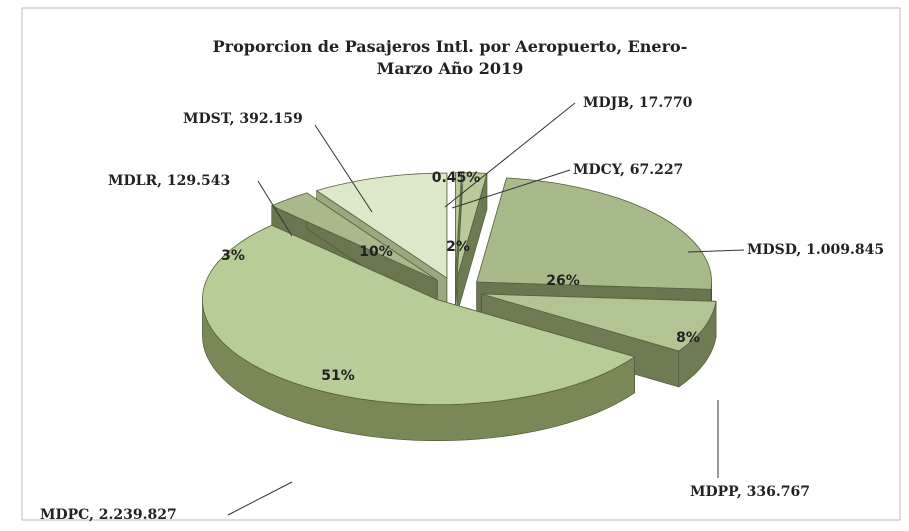  What do you see at coordinates (458, 247) in the screenshot?
I see `percent-label: 2%` at bounding box center [458, 247].